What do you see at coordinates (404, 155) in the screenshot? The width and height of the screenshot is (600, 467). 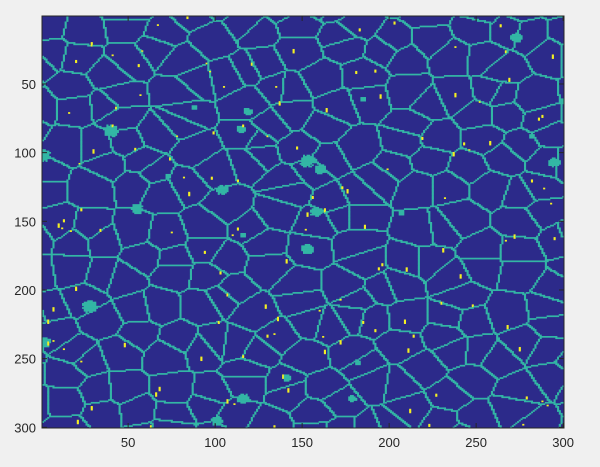 I see `boundary-cell-1962` at bounding box center [404, 155].